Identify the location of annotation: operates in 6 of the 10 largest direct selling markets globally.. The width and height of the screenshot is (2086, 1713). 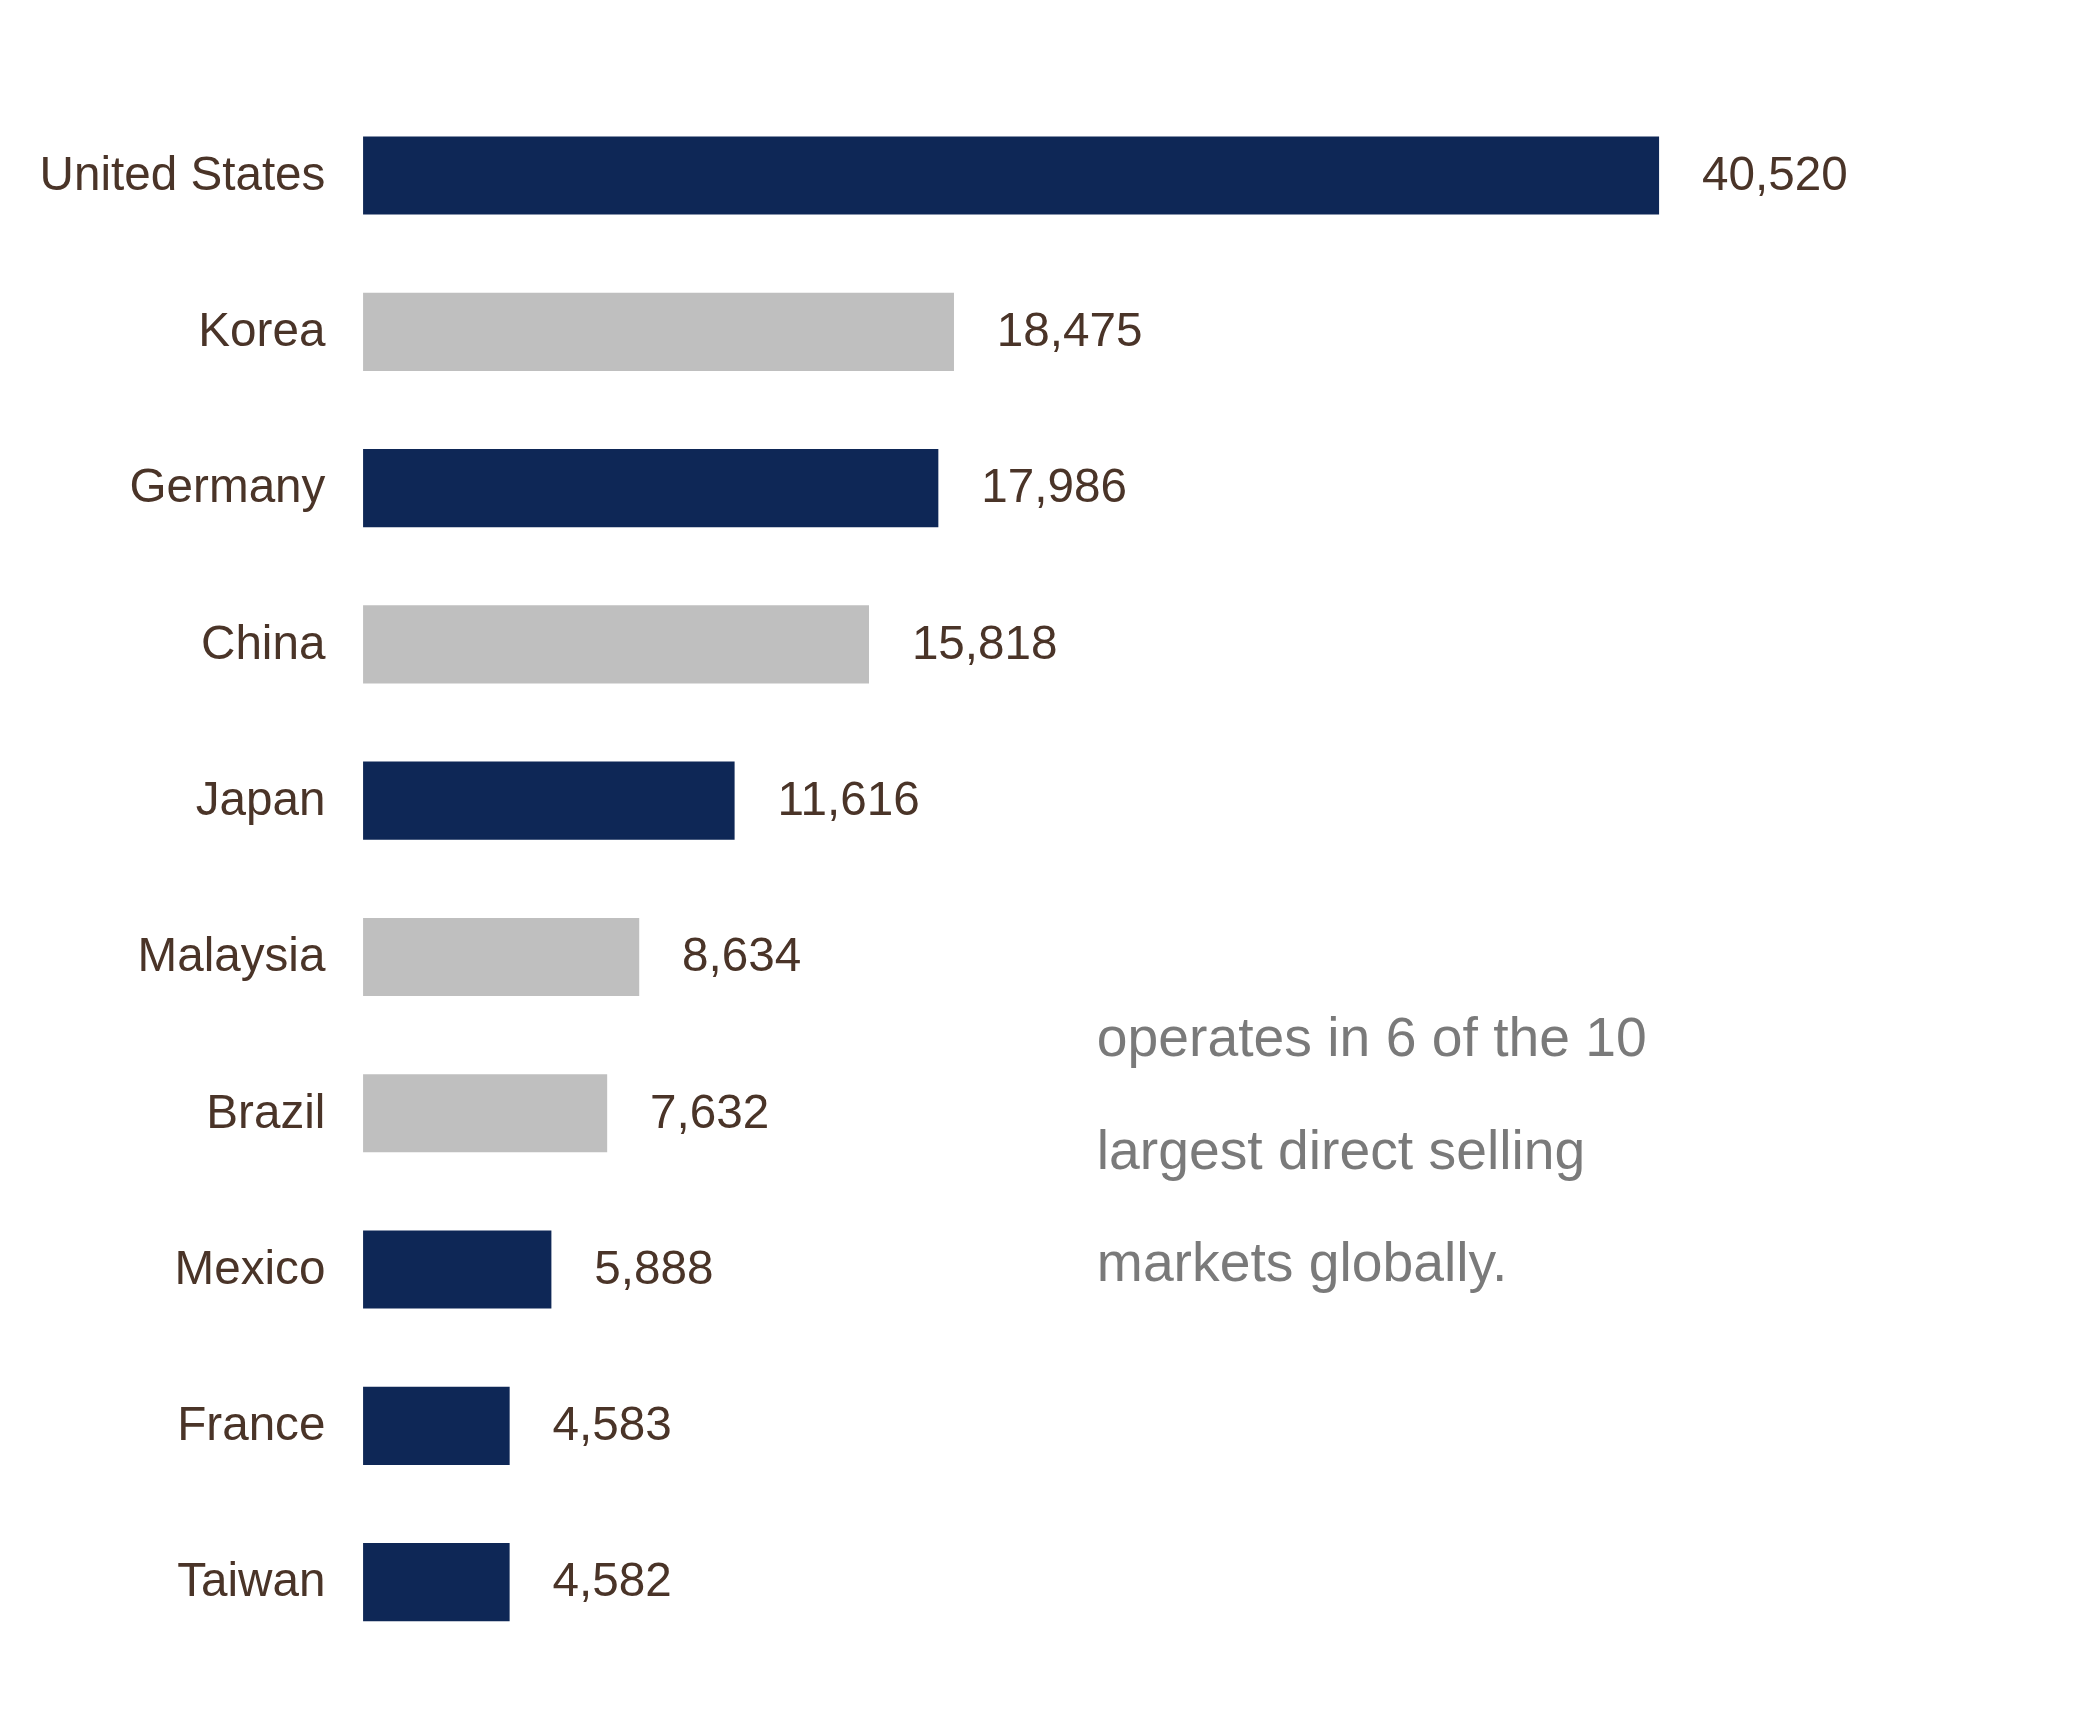
(1371, 1149).